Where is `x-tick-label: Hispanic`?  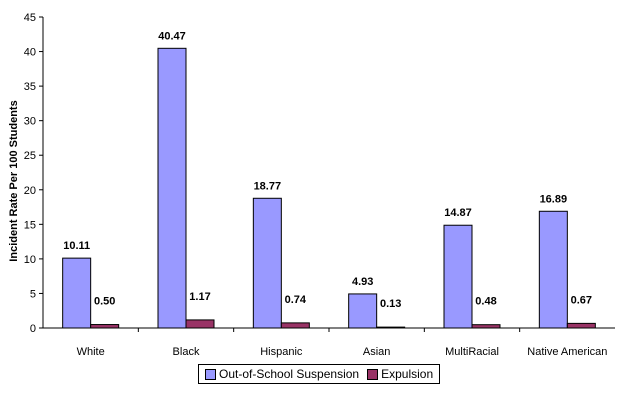 x-tick-label: Hispanic is located at coordinates (281, 352).